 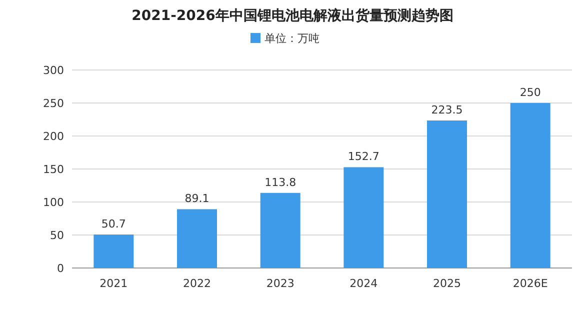 What do you see at coordinates (53, 202) in the screenshot?
I see `y-tick-label: 100` at bounding box center [53, 202].